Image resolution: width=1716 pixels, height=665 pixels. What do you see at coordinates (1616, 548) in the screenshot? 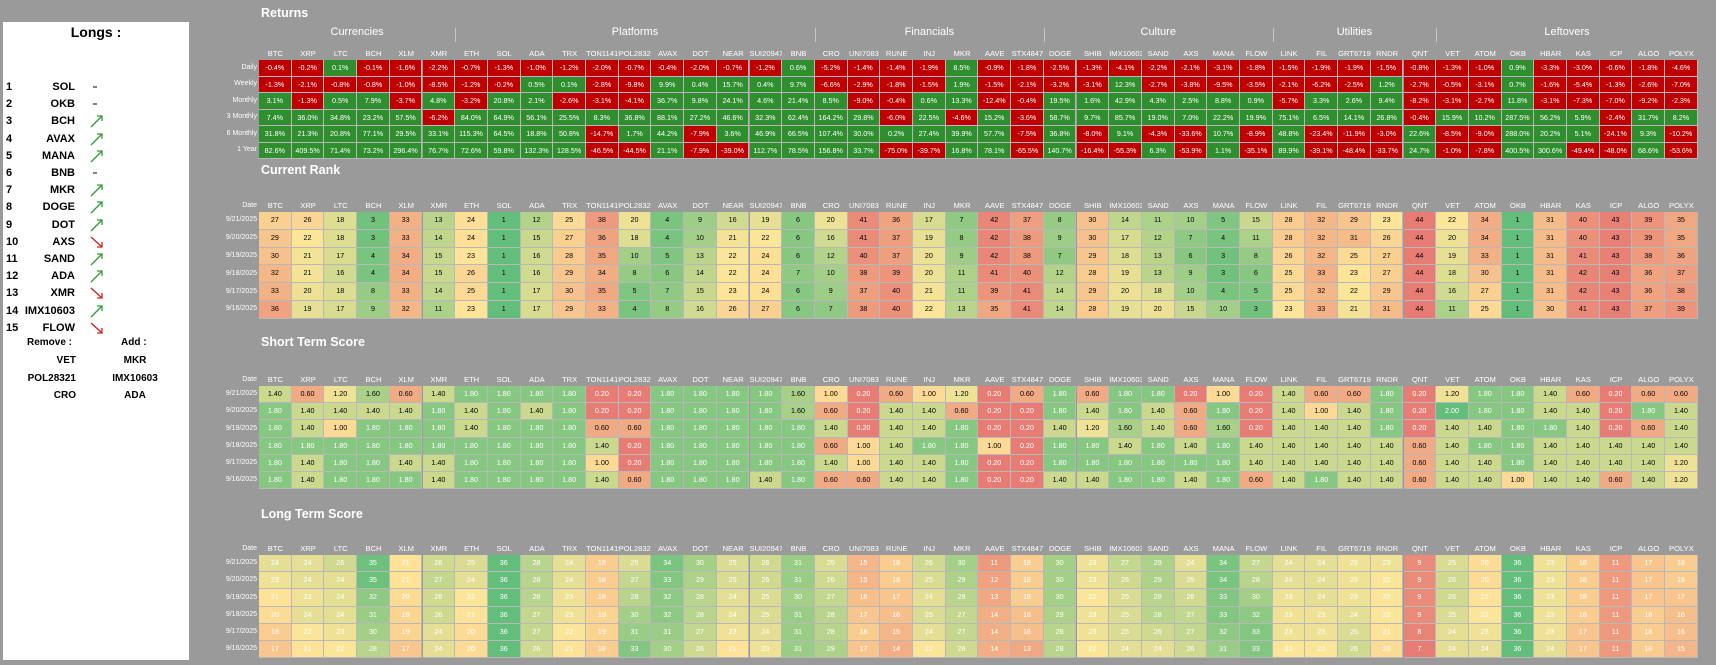
I see `column-header: ICP` at bounding box center [1616, 548].